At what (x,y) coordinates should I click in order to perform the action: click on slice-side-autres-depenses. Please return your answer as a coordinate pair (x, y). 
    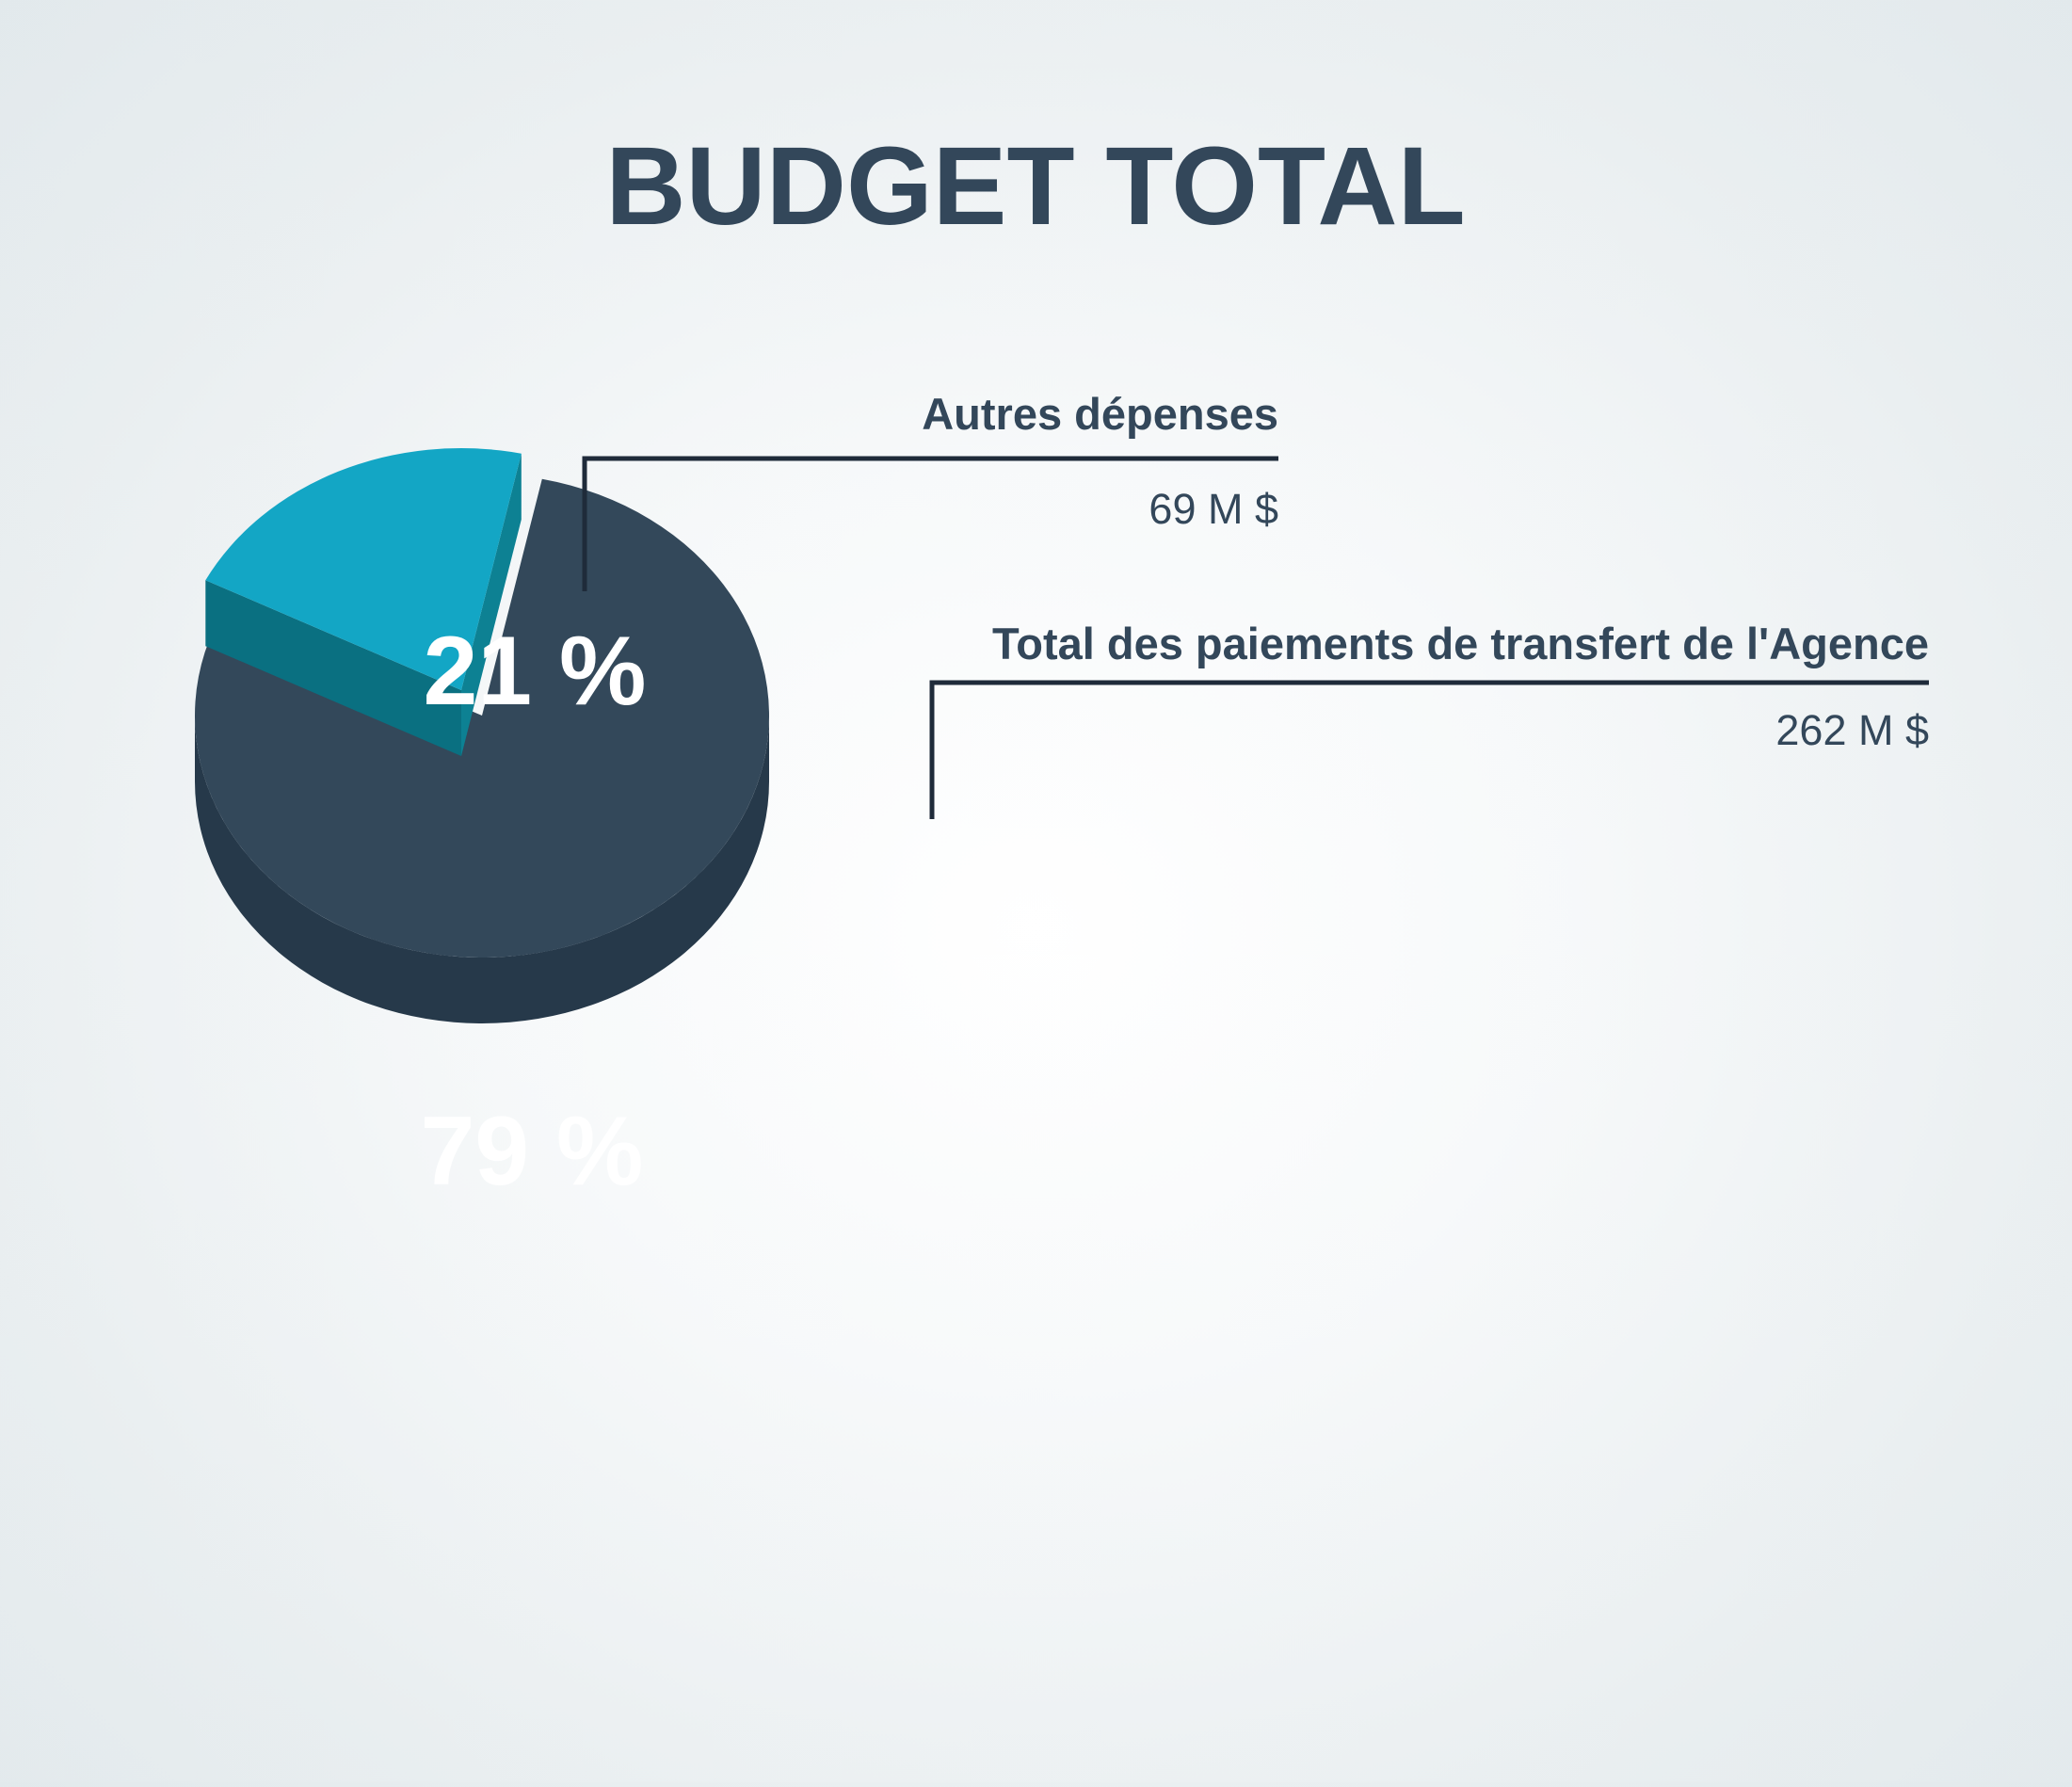
    Looking at the image, I should click on (333, 668).